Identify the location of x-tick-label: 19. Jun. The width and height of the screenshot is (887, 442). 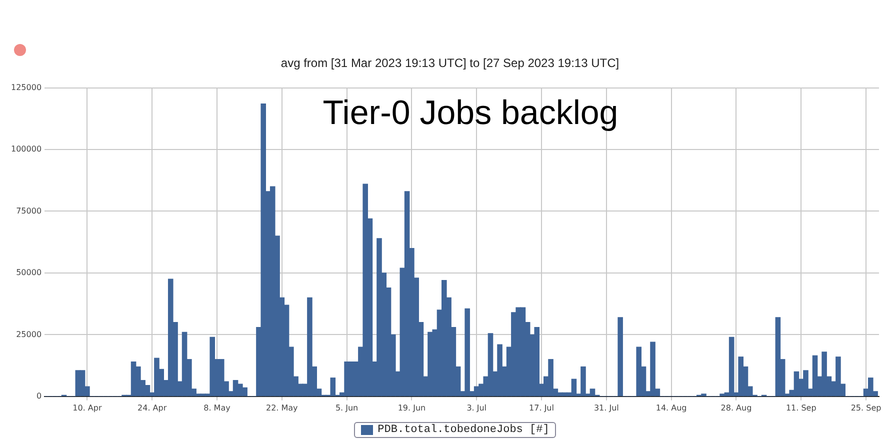
(412, 407).